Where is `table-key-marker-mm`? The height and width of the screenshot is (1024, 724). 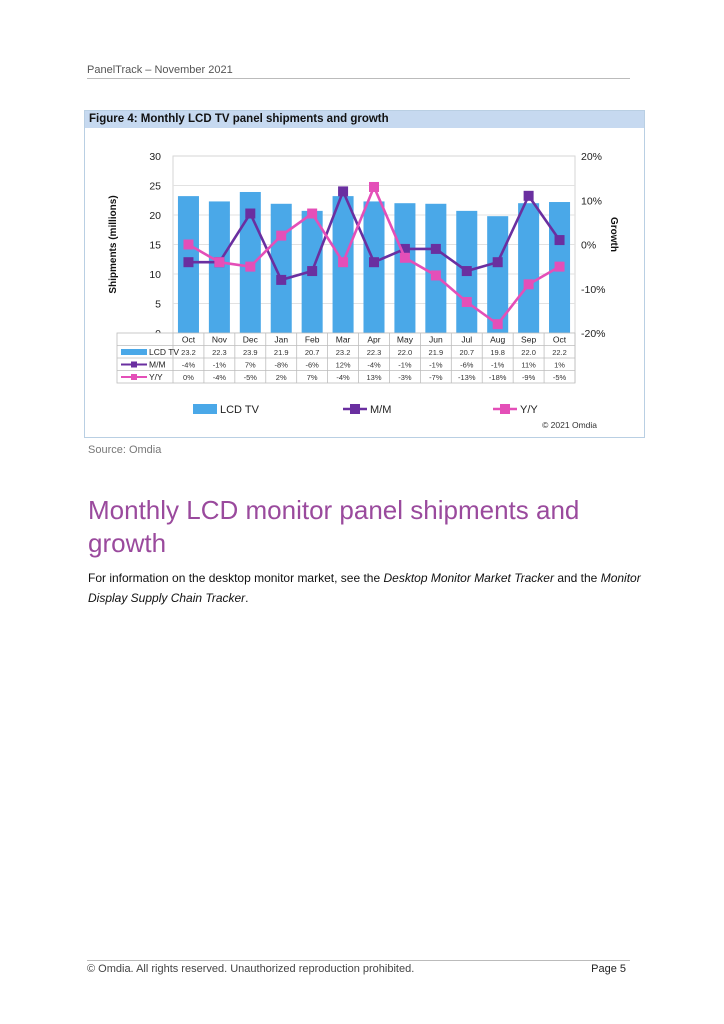 table-key-marker-mm is located at coordinates (134, 364).